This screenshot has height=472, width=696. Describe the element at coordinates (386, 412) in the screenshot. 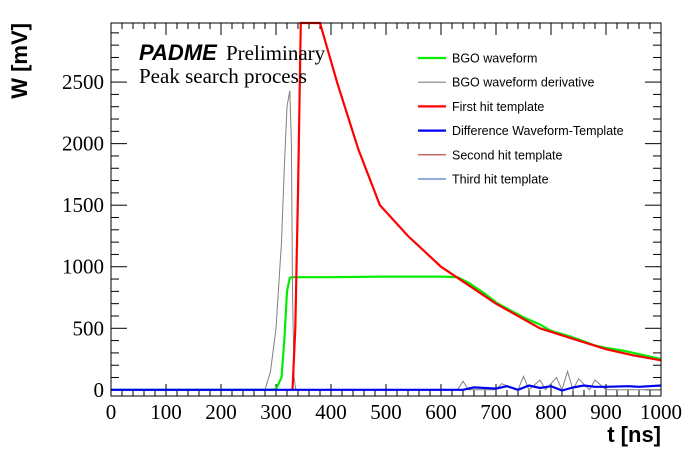

I see `x-tick-label: 500` at that location.